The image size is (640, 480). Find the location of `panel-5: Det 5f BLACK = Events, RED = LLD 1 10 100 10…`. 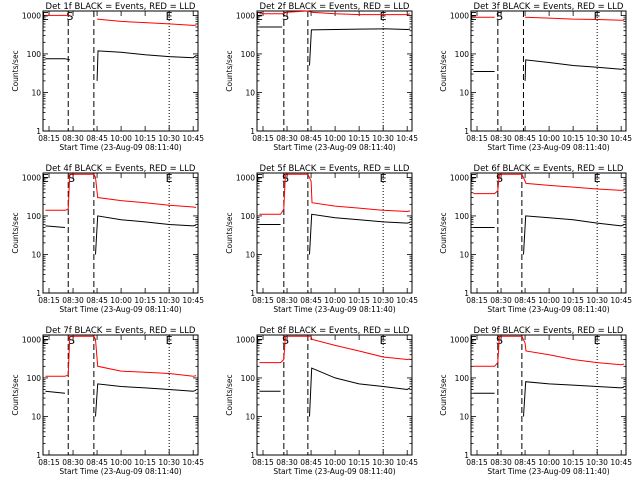

panel-5: Det 5f BLACK = Events, RED = LLD 1 10 100 10… is located at coordinates (321, 239).